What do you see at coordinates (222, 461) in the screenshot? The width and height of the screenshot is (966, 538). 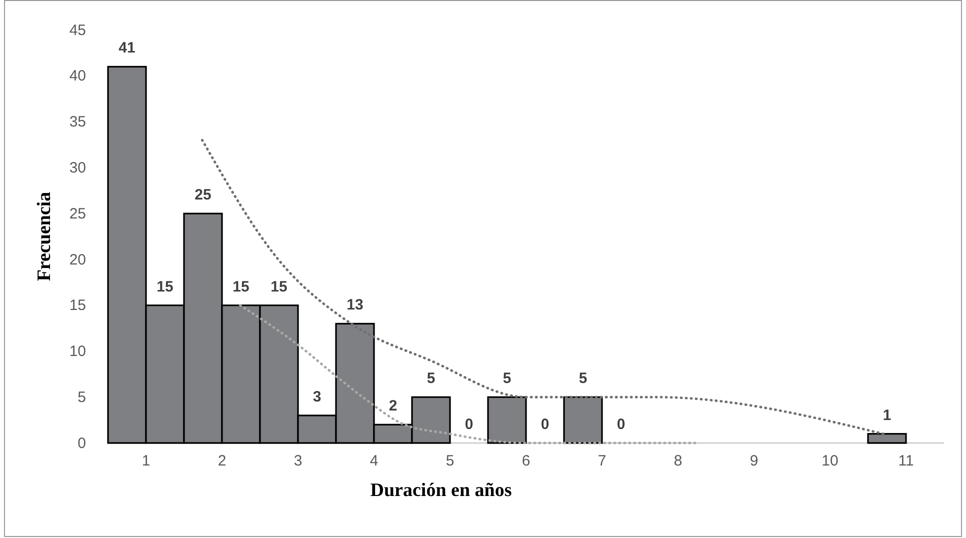 I see `x-tick-label: 2` at bounding box center [222, 461].